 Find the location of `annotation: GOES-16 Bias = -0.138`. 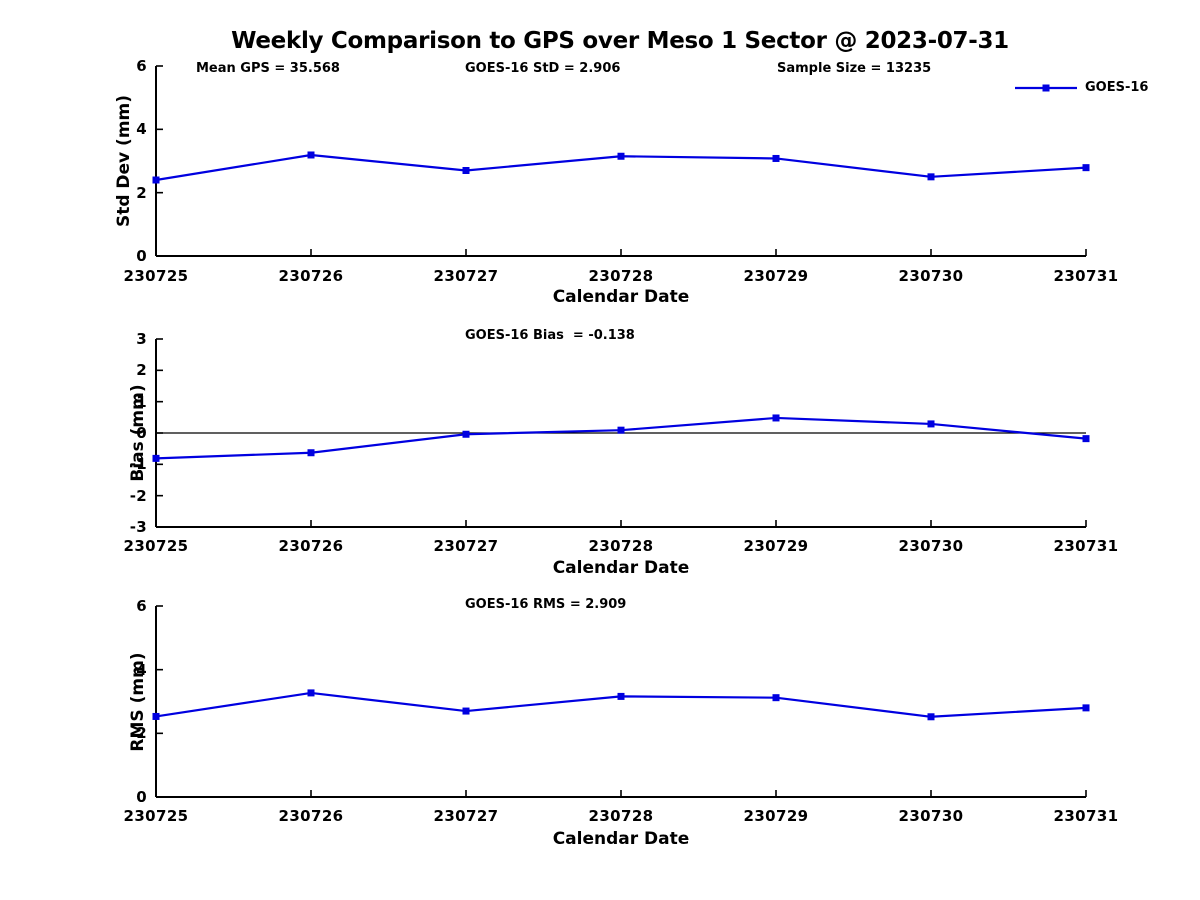

annotation: GOES-16 Bias = -0.138 is located at coordinates (550, 335).